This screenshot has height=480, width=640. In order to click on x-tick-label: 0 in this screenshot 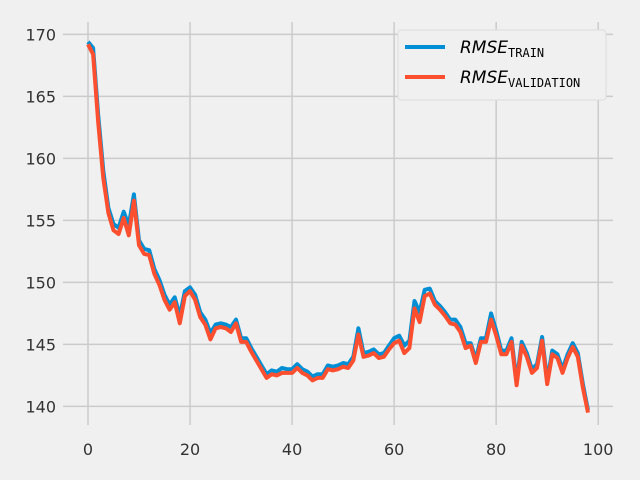, I will do `click(88, 449)`.